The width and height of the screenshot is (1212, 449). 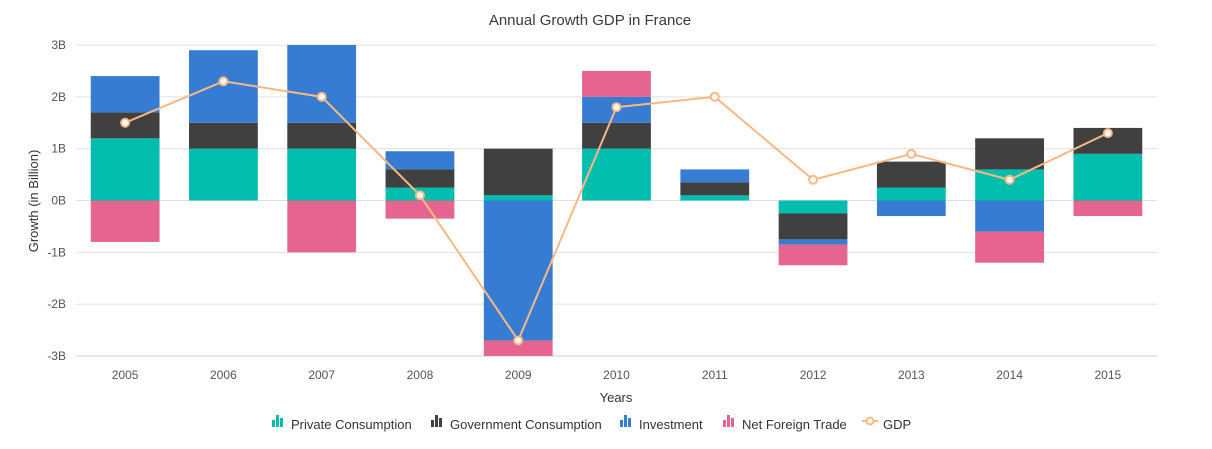 I want to click on bar-investment-2009, so click(x=518, y=270).